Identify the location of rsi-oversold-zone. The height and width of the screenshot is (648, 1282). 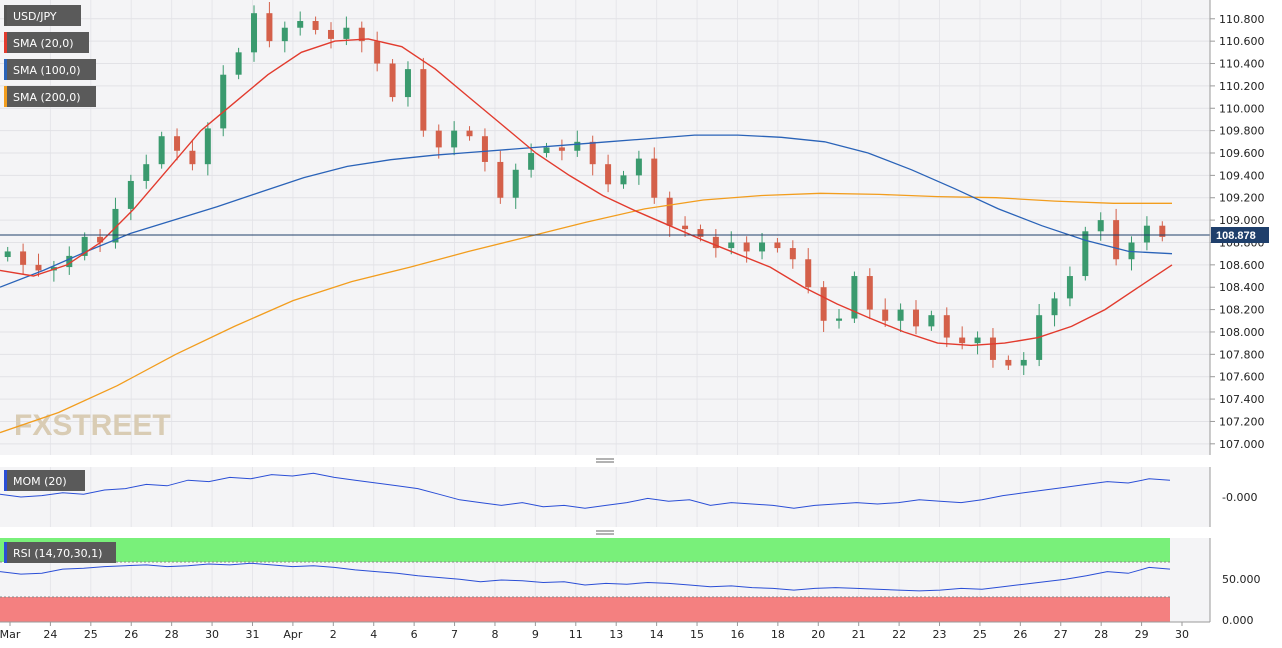
(585, 609).